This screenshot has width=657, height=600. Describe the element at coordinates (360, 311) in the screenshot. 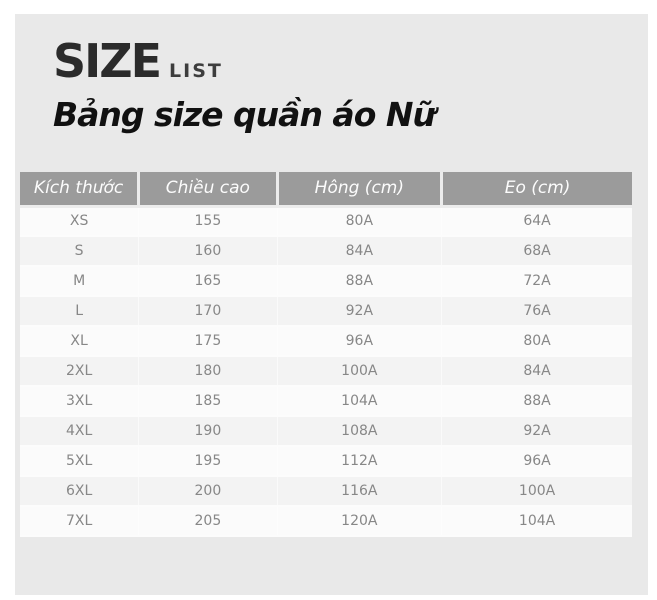

I see `cell-hip: 92A` at that location.